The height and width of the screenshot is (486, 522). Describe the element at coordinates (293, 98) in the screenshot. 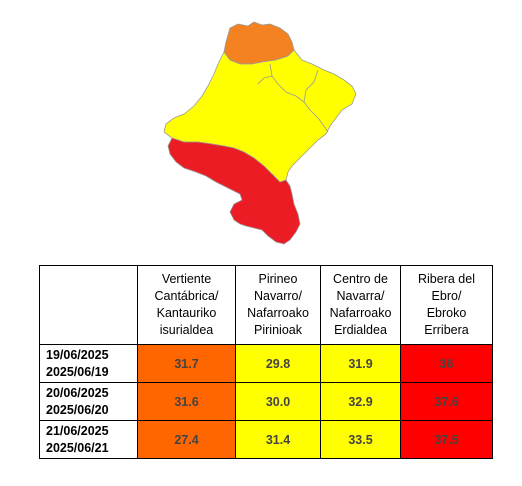

I see `map-boundary-lines` at that location.